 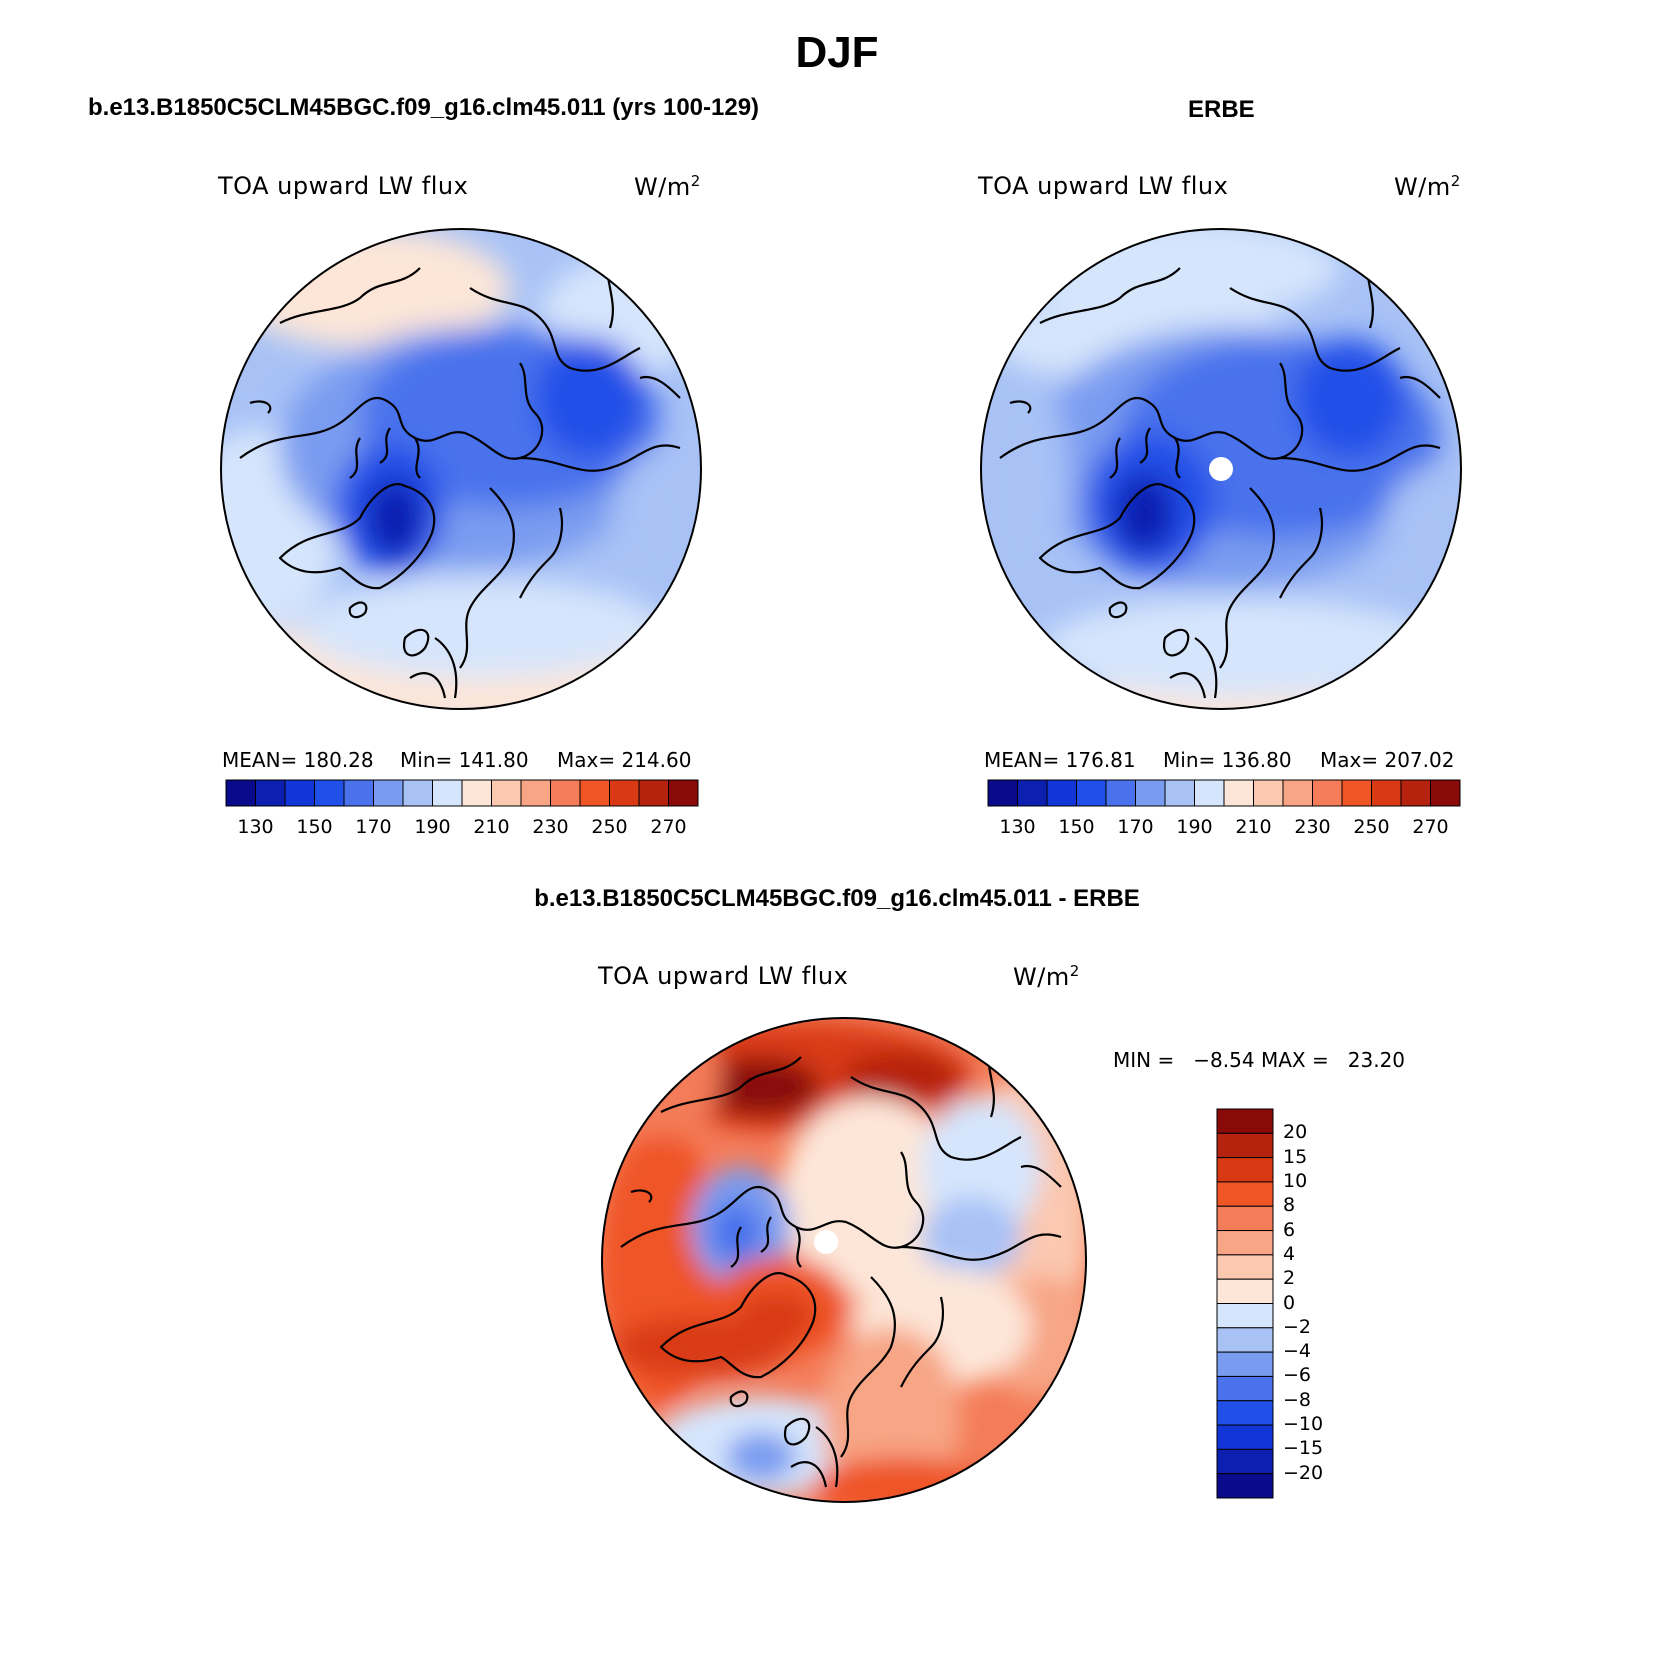 What do you see at coordinates (844, 1260) in the screenshot?
I see `diff-polar-map` at bounding box center [844, 1260].